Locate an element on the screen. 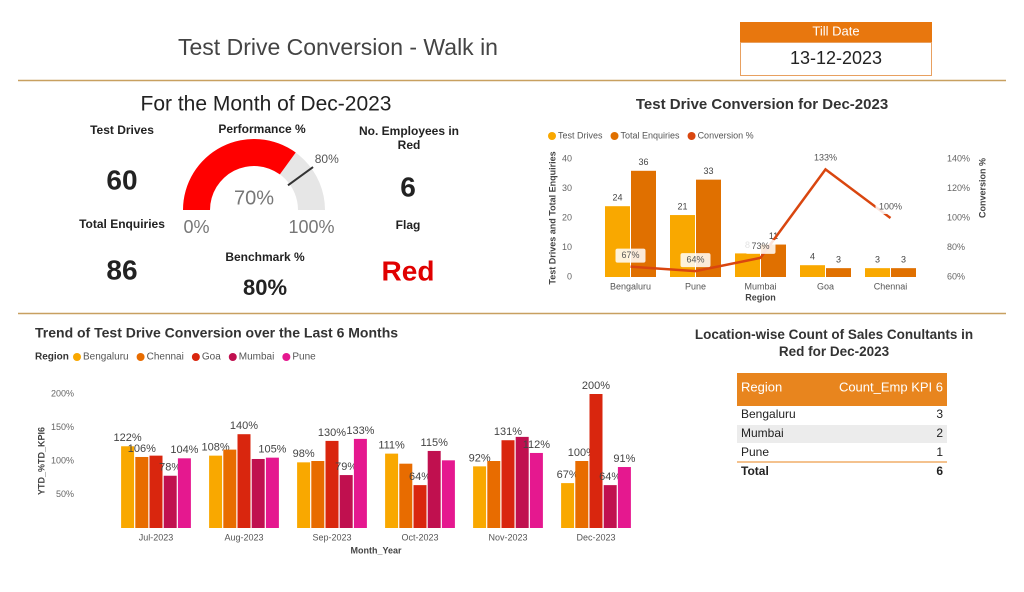 This screenshot has height=592, width=1024. data-label: 36 is located at coordinates (643, 162).